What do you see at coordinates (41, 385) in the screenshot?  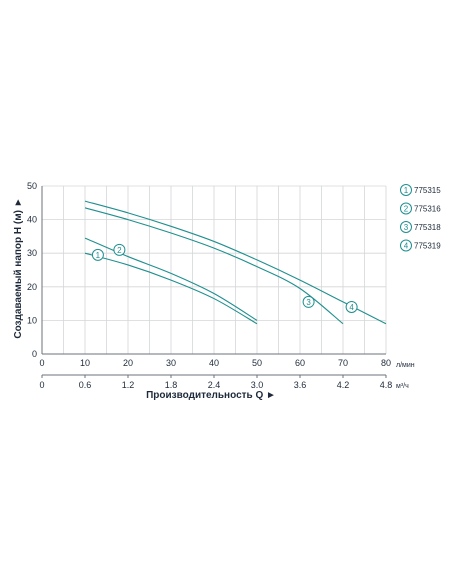 I see `x2-tick-label: 0` at bounding box center [41, 385].